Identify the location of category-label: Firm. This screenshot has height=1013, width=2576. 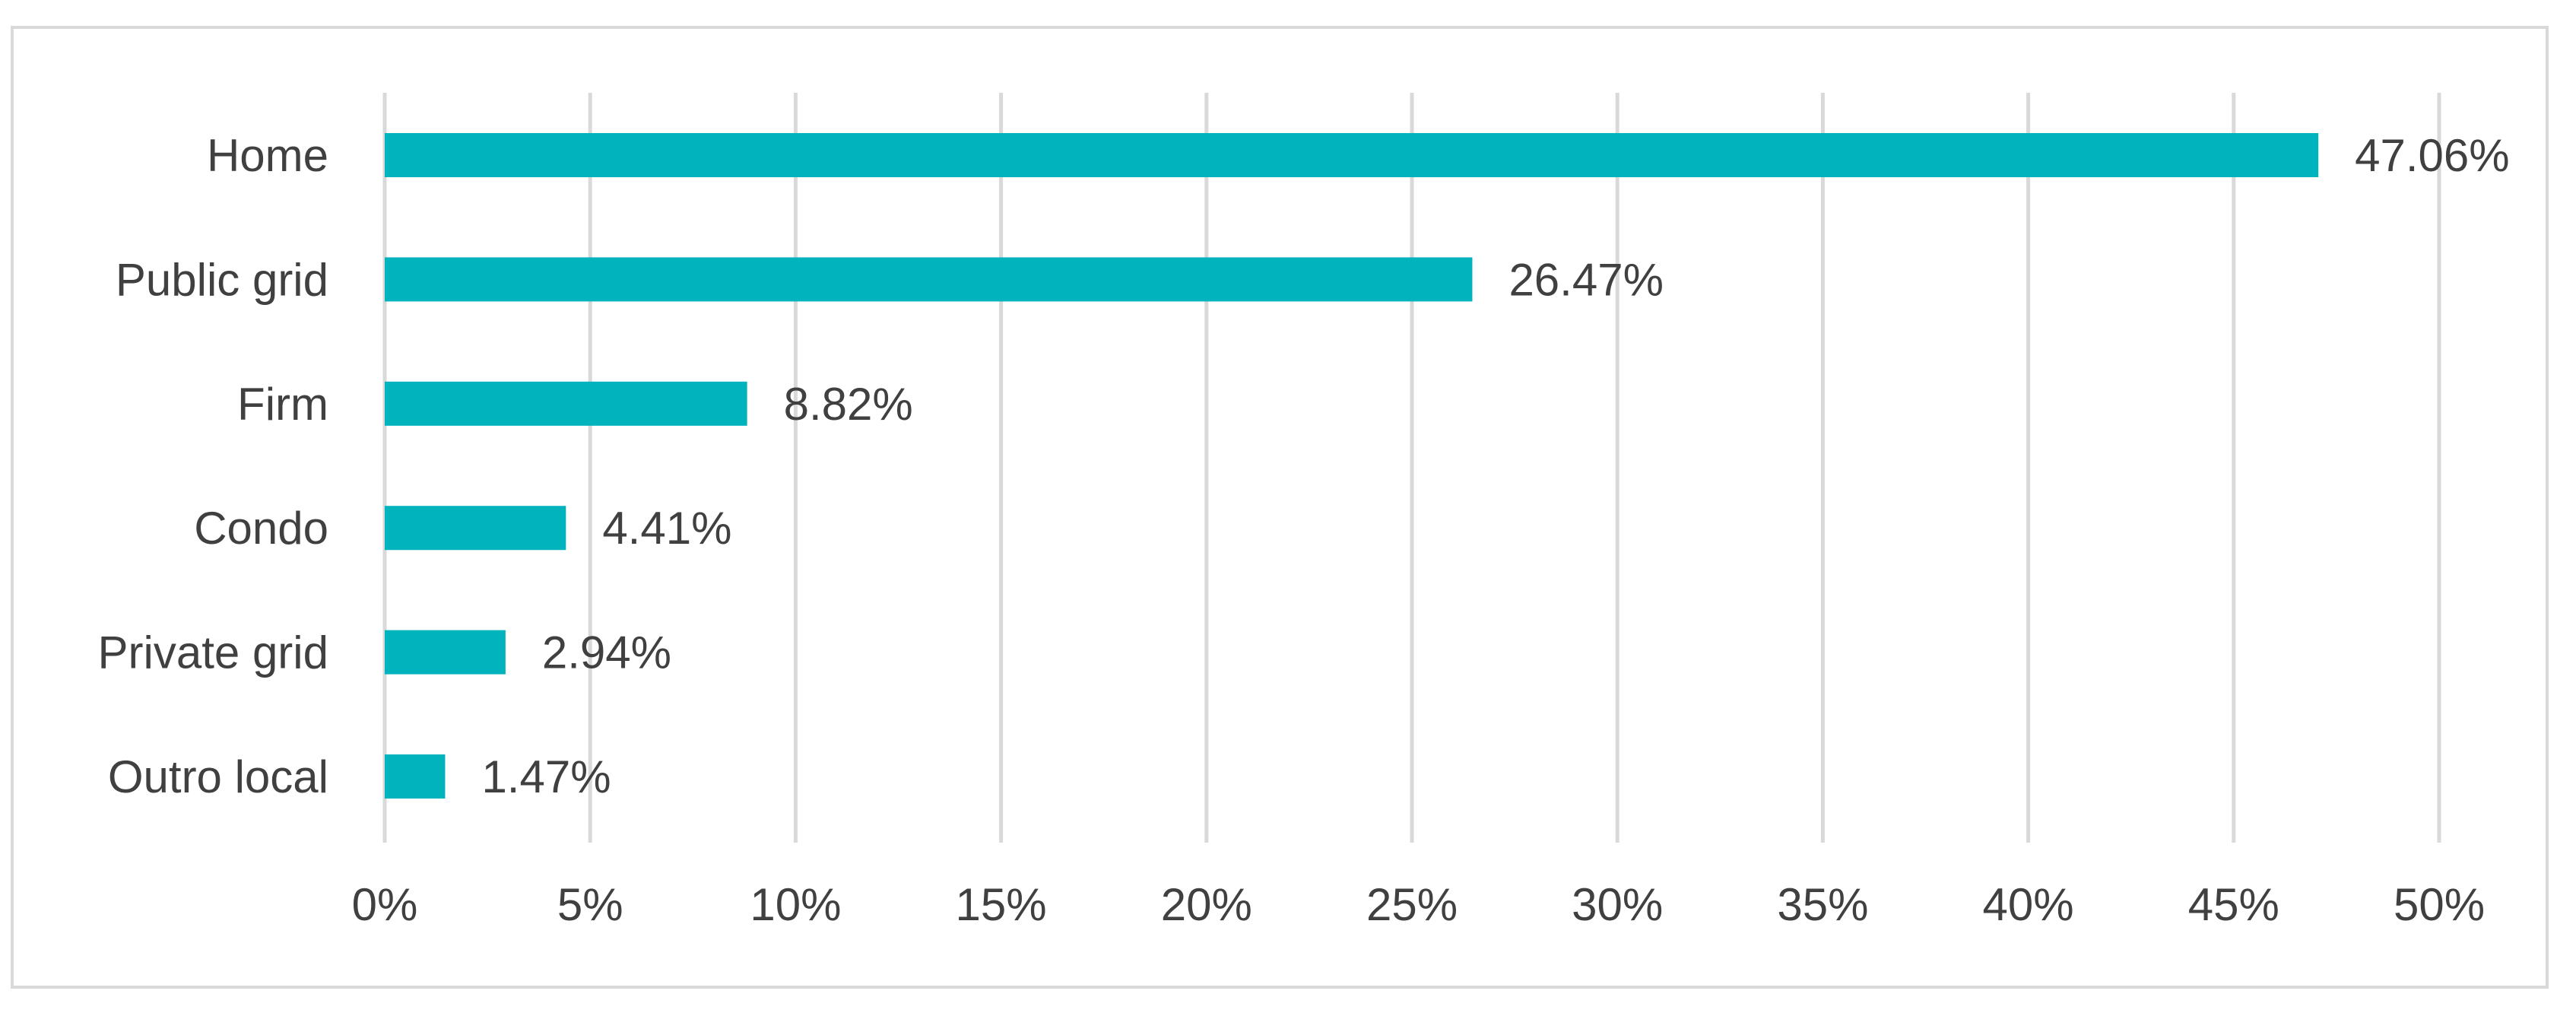
(283, 405).